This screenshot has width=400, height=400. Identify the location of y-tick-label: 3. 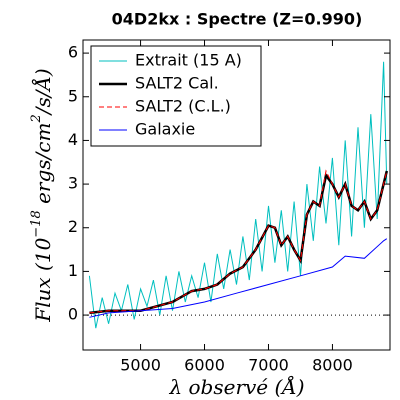
(73, 183).